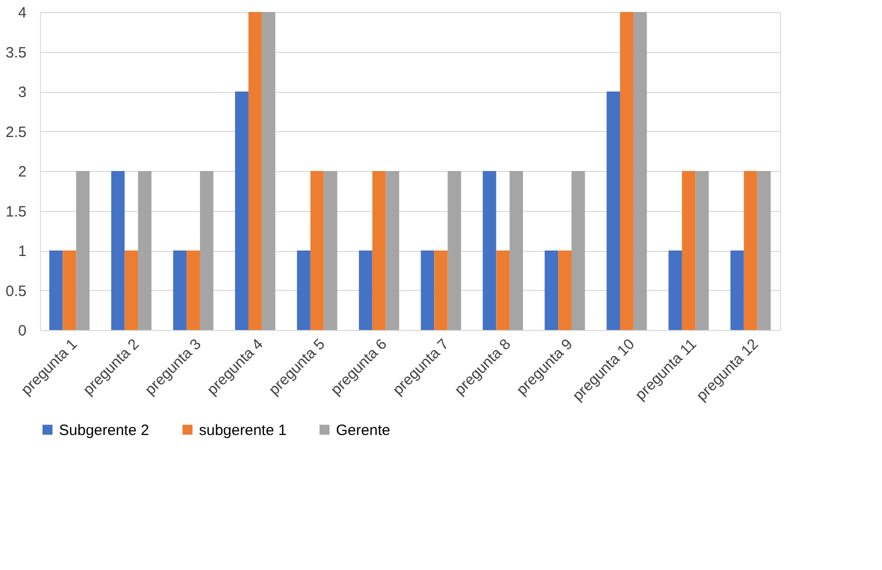 The width and height of the screenshot is (882, 570). What do you see at coordinates (16, 291) in the screenshot?
I see `y-tick-label: 0.5` at bounding box center [16, 291].